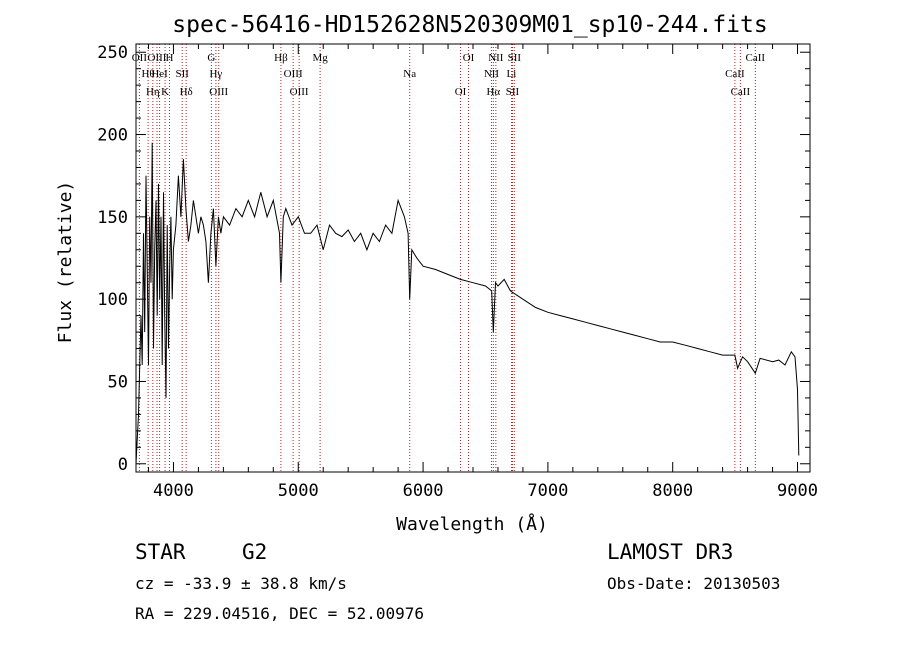 This screenshot has width=900, height=649. I want to click on y-axis-label: Flux (relative), so click(65, 262).